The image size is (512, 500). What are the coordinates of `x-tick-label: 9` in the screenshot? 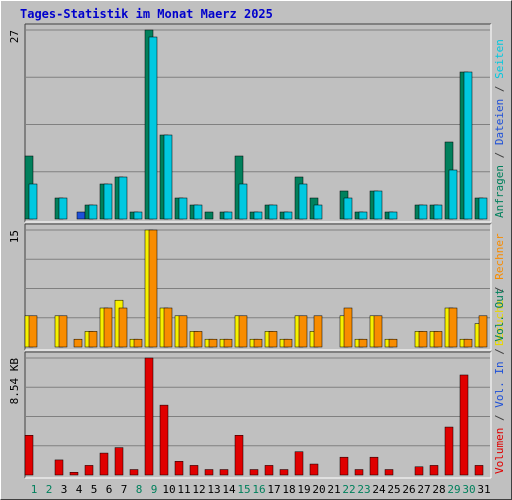 It's located at (154, 489).